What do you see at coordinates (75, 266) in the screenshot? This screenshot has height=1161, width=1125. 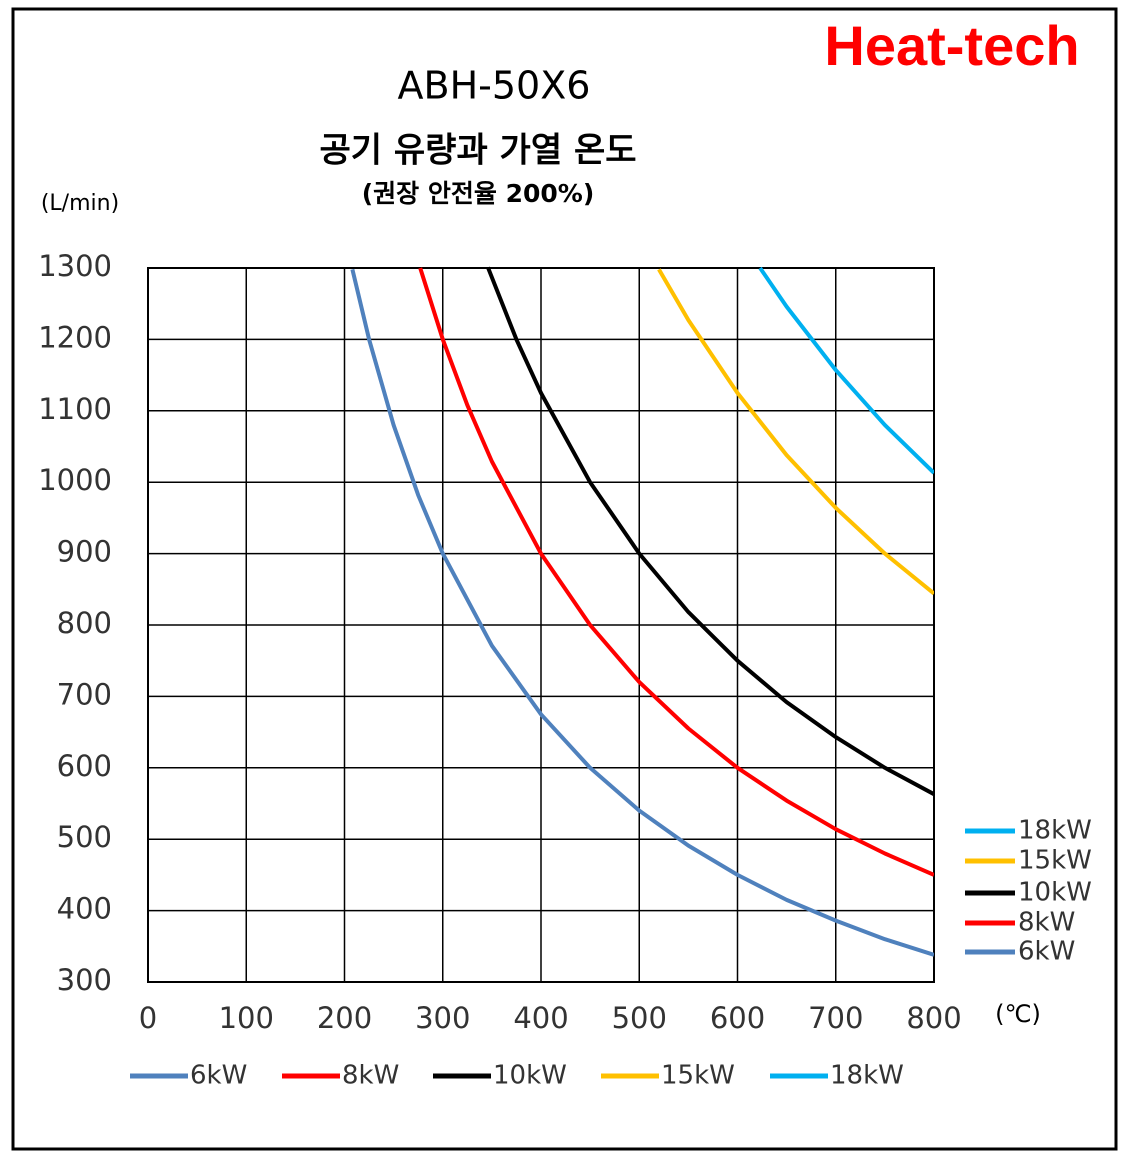 I see `y-tick-label: 1300` at bounding box center [75, 266].